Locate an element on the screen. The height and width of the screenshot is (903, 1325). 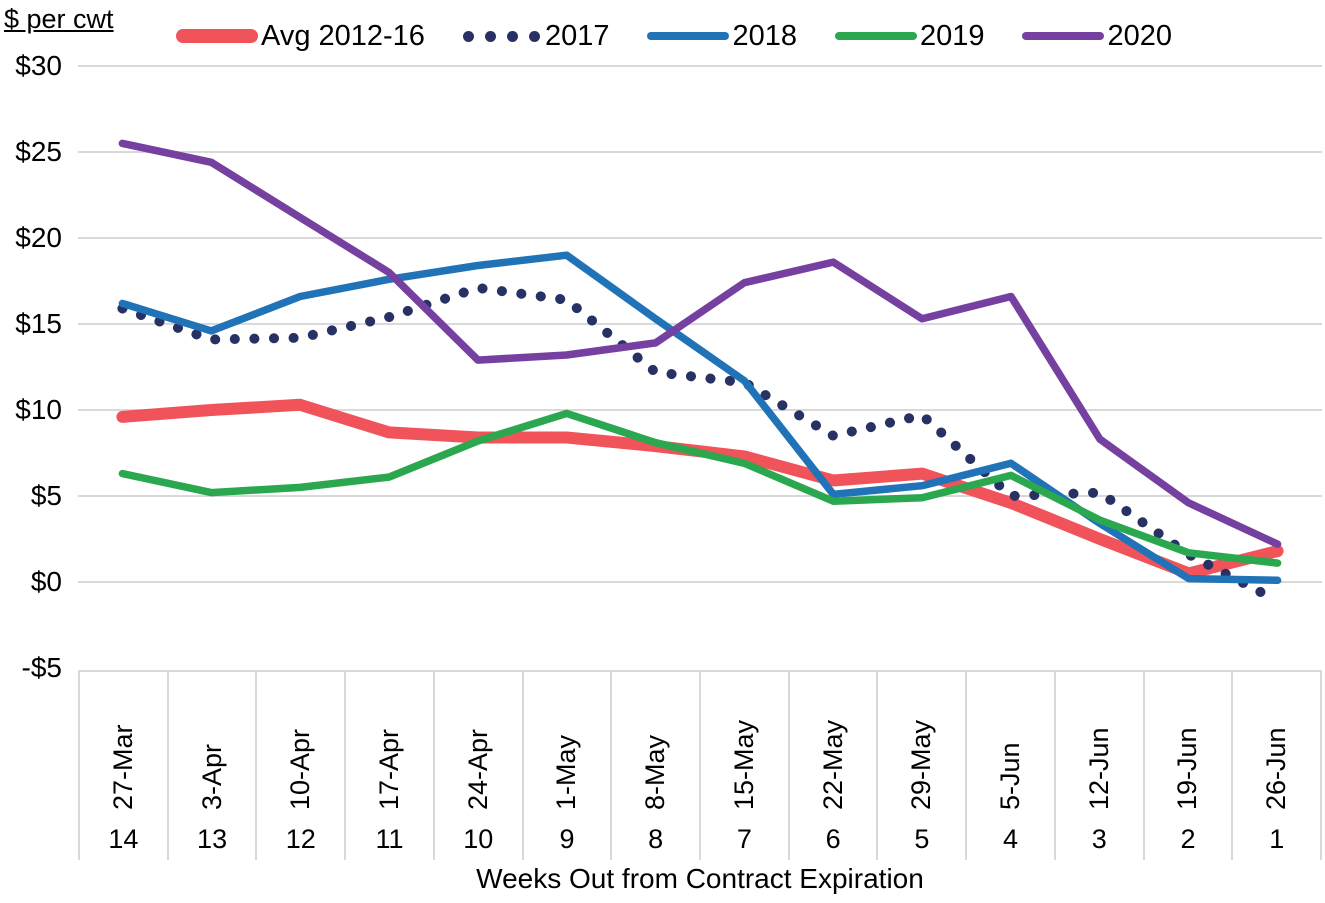
x-axis-title: Weeks Out from Contract Expiration is located at coordinates (700, 878).